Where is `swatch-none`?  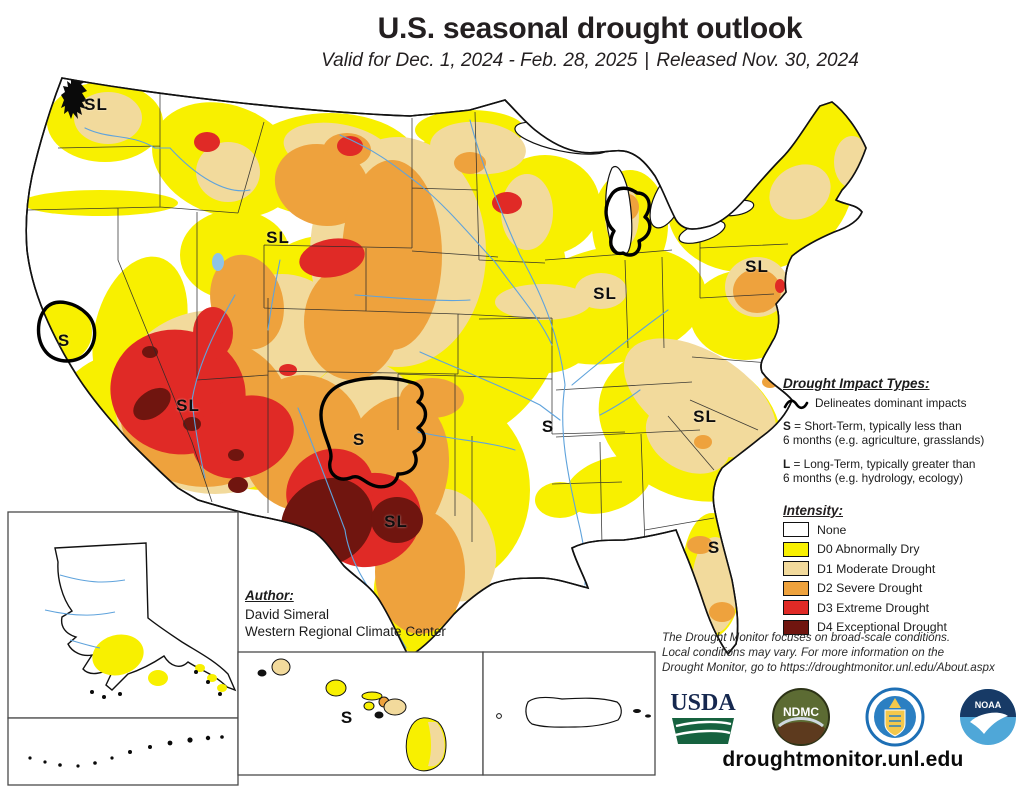 swatch-none is located at coordinates (796, 529).